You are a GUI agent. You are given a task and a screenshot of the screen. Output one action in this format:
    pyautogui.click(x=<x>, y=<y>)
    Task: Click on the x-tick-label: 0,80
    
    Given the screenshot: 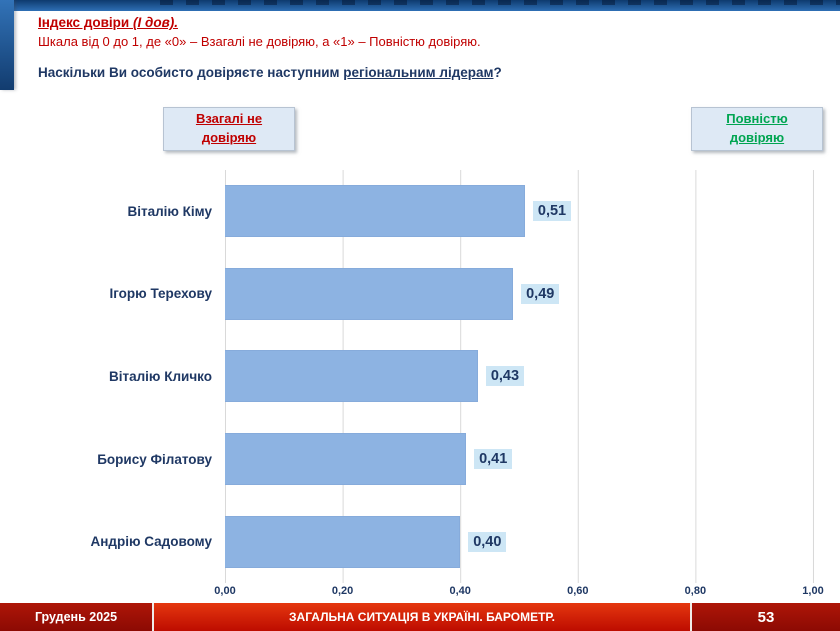 What is the action you would take?
    pyautogui.click(x=695, y=591)
    